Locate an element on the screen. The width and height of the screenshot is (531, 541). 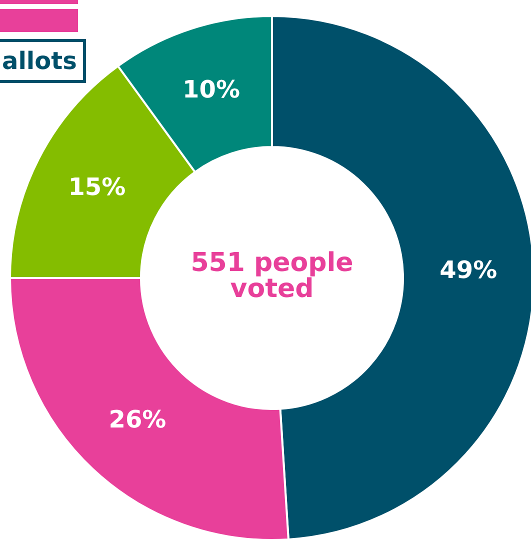
data-label: 49% is located at coordinates (469, 270).